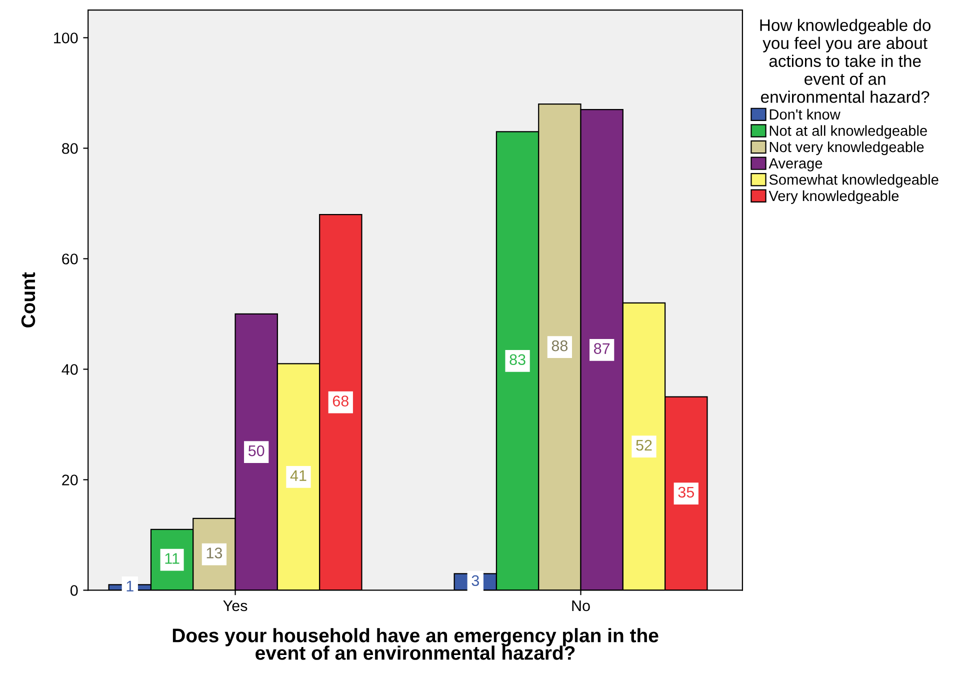 This screenshot has height=673, width=968. What do you see at coordinates (70, 480) in the screenshot?
I see `y-tick-label: 20` at bounding box center [70, 480].